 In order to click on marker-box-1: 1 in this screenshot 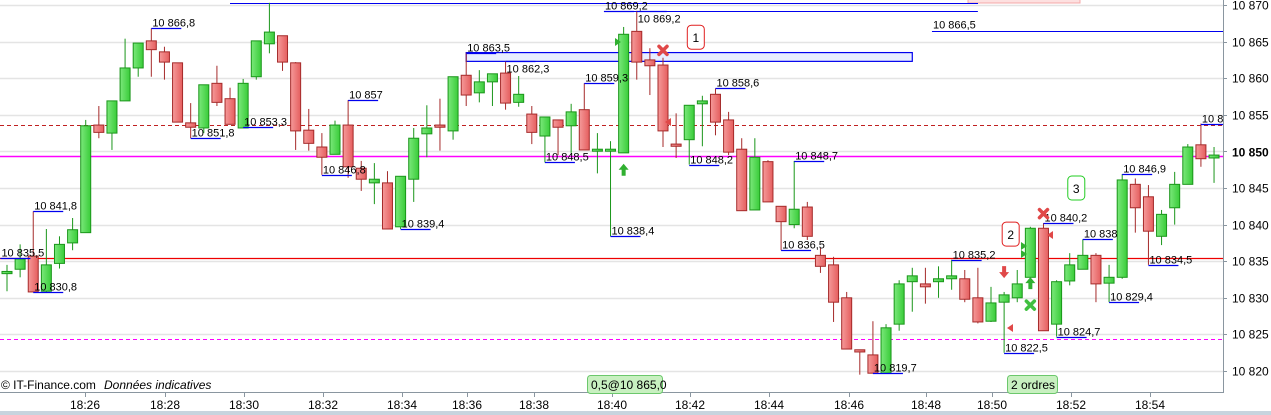, I will do `click(695, 37)`.